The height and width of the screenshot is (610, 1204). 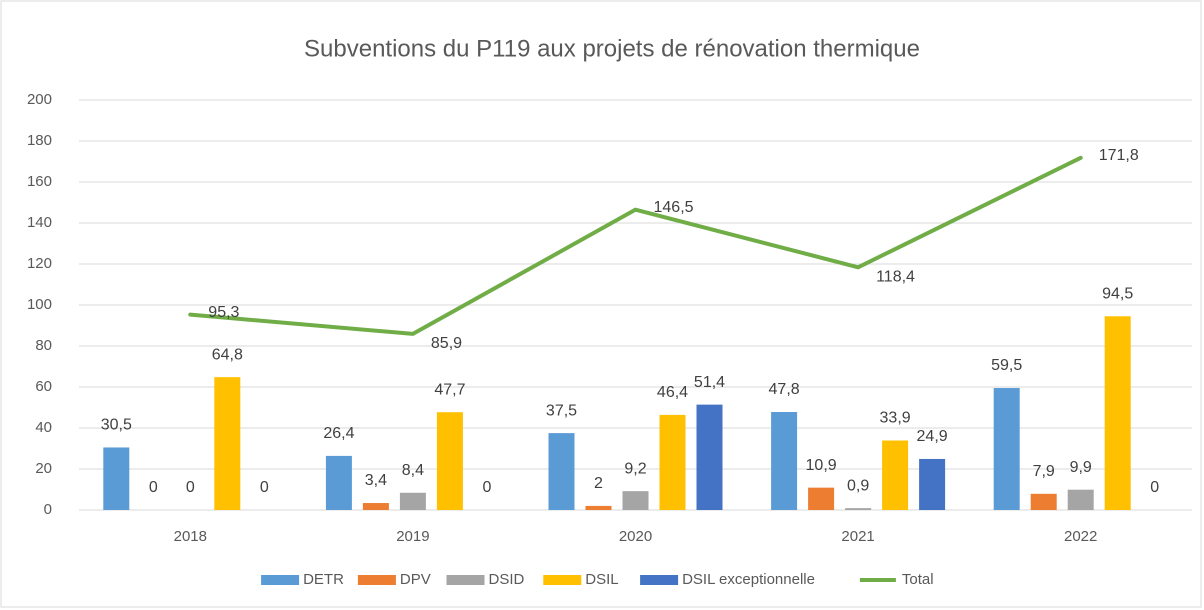 What do you see at coordinates (48, 509) in the screenshot?
I see `y-tick-label: 0` at bounding box center [48, 509].